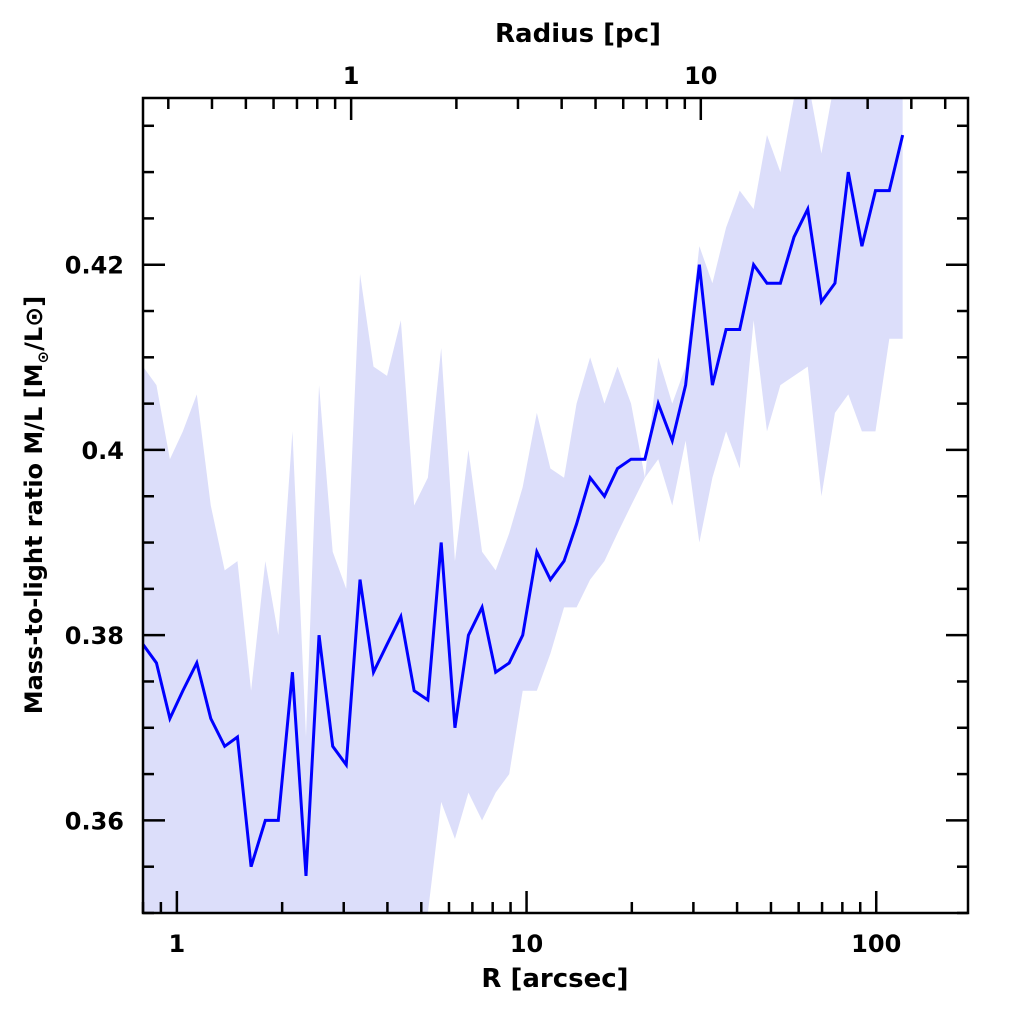 The image size is (1024, 1024). I want to click on x-axis-title: R [arcsec], so click(554, 979).